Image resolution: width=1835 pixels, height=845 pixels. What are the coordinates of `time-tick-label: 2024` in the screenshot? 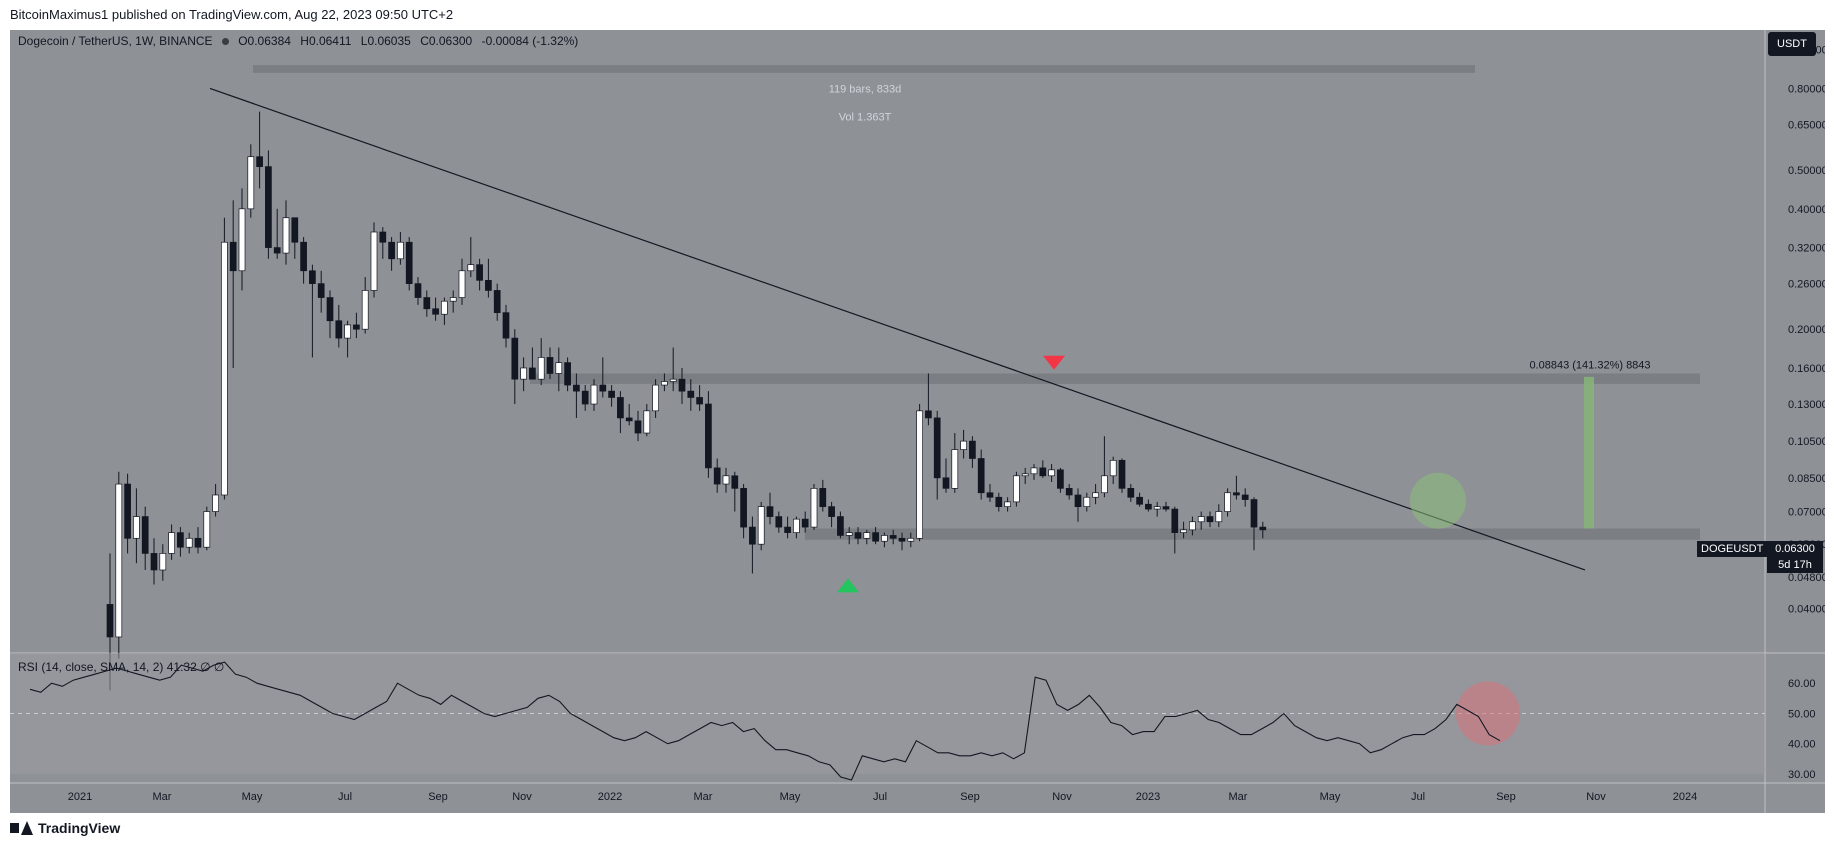 It's located at (1685, 797).